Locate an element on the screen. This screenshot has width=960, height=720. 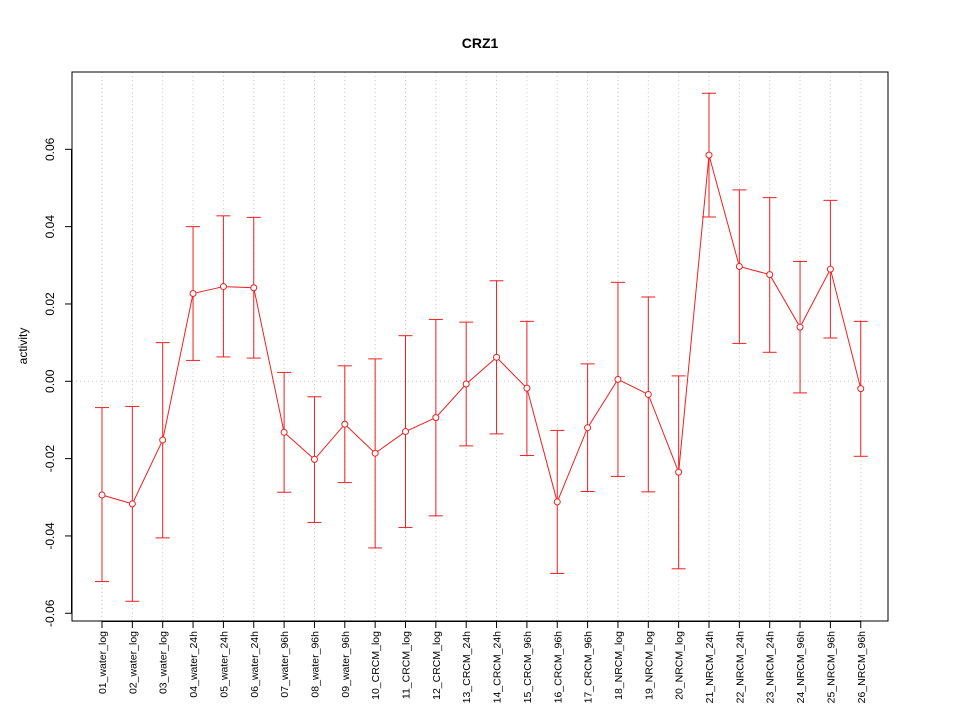
x-tick-label: 25_NRCM_96h is located at coordinates (831, 667).